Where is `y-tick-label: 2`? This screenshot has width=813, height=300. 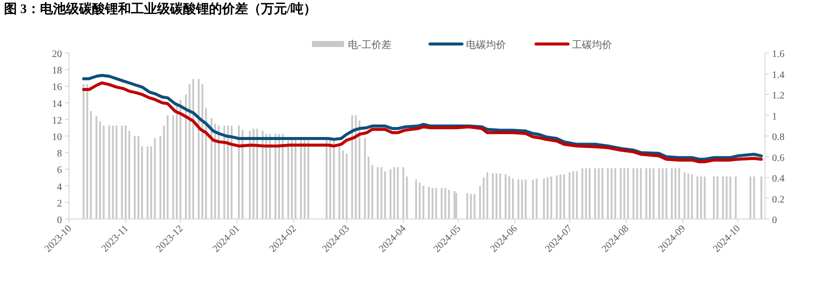
y-tick-label: 2 is located at coordinates (59, 204).